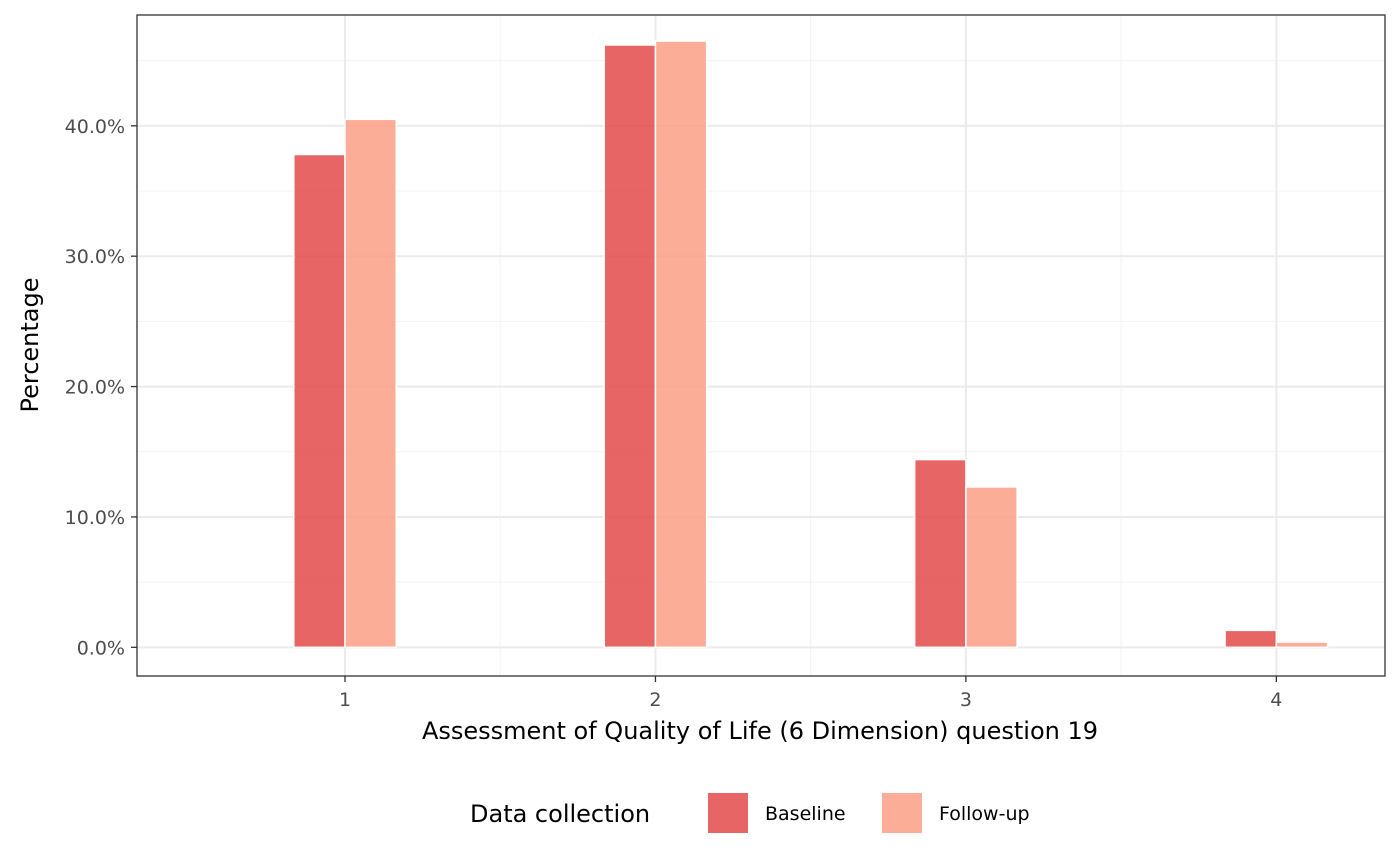  I want to click on legend-title: Data collection, so click(560, 814).